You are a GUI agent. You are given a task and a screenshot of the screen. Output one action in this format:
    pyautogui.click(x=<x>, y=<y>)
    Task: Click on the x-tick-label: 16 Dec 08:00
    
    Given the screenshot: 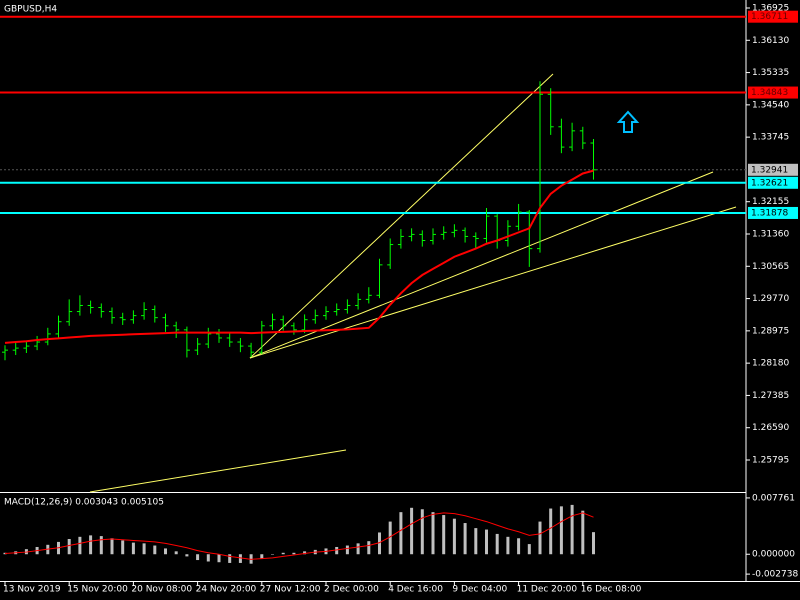 What is the action you would take?
    pyautogui.click(x=611, y=590)
    